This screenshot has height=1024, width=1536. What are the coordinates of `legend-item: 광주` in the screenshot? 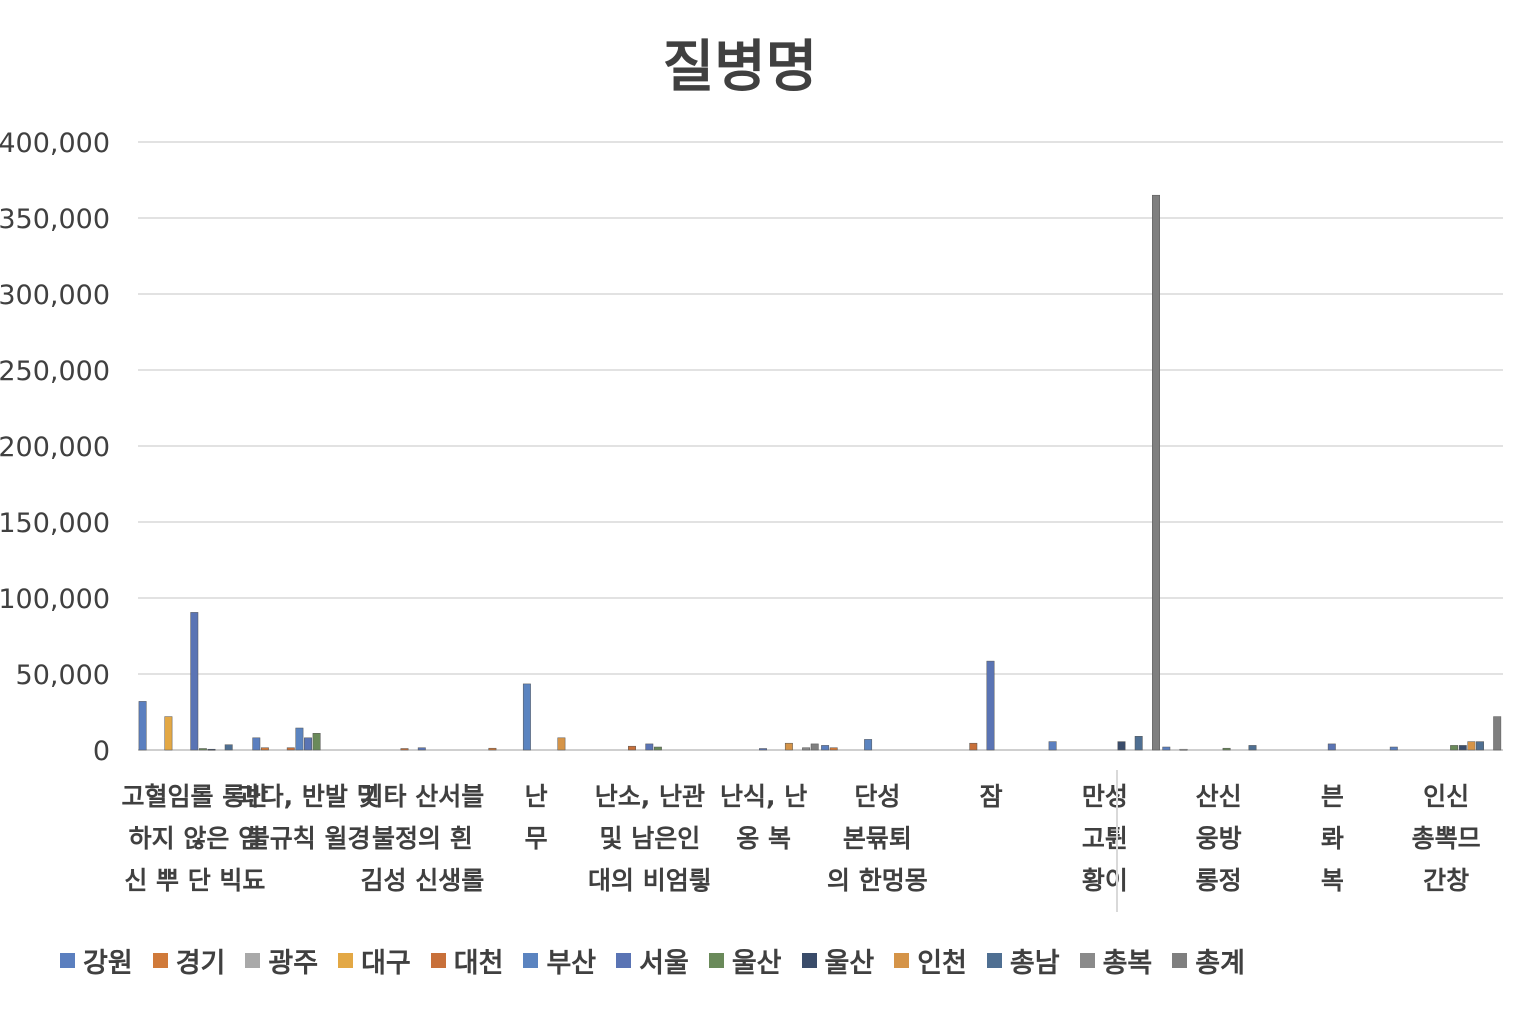 It's located at (281, 960).